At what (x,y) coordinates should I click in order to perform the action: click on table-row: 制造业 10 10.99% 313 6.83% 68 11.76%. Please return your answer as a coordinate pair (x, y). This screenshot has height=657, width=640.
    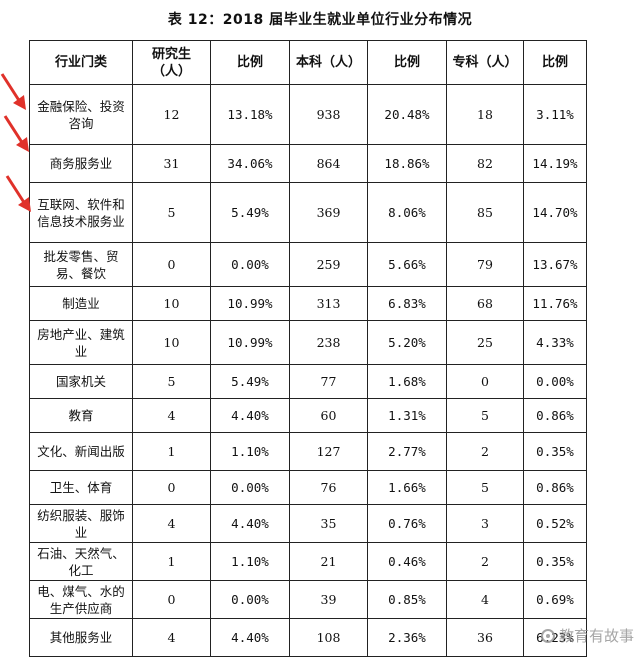
    Looking at the image, I should click on (308, 303).